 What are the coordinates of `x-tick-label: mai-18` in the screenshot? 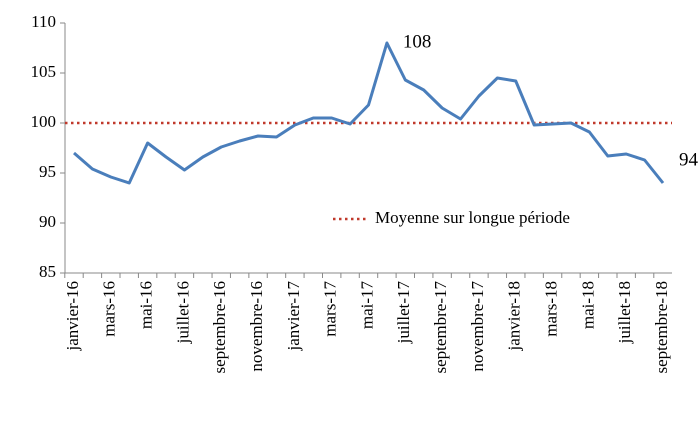 It's located at (587, 305).